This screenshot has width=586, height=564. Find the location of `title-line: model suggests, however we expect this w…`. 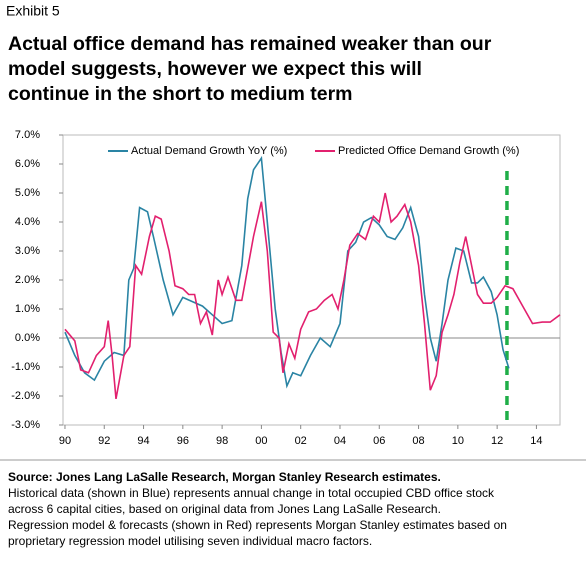

title-line: model suggests, however we expect this w… is located at coordinates (215, 69).